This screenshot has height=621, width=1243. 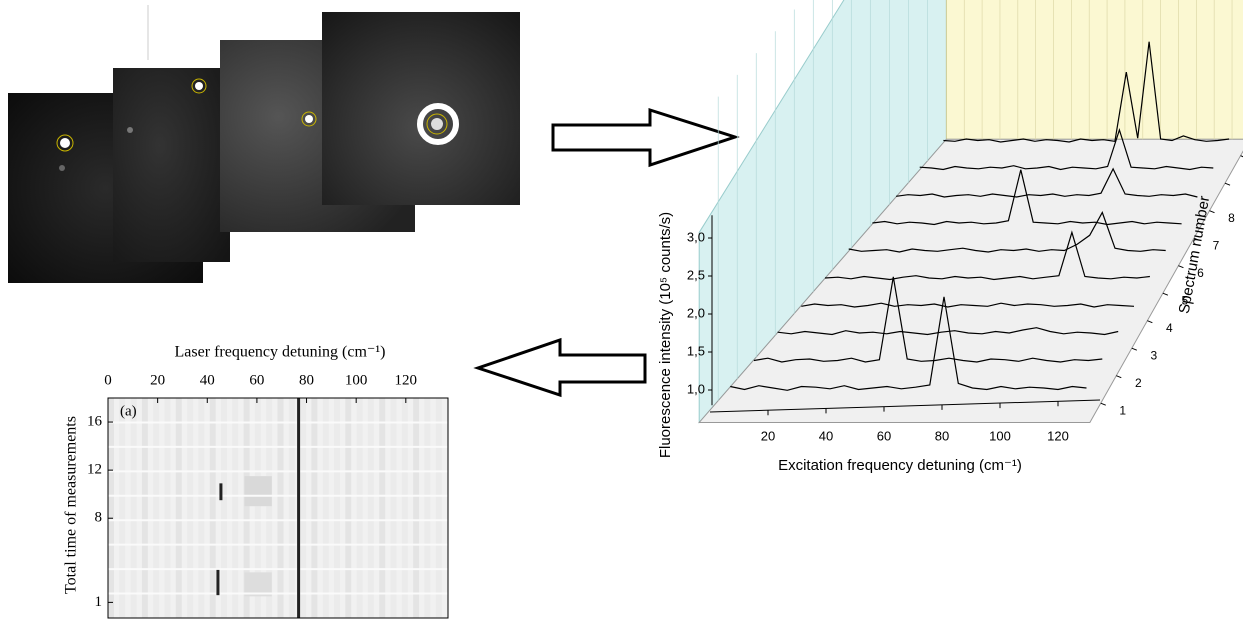 I want to click on z-tick-label: 8, so click(x=1231, y=218).